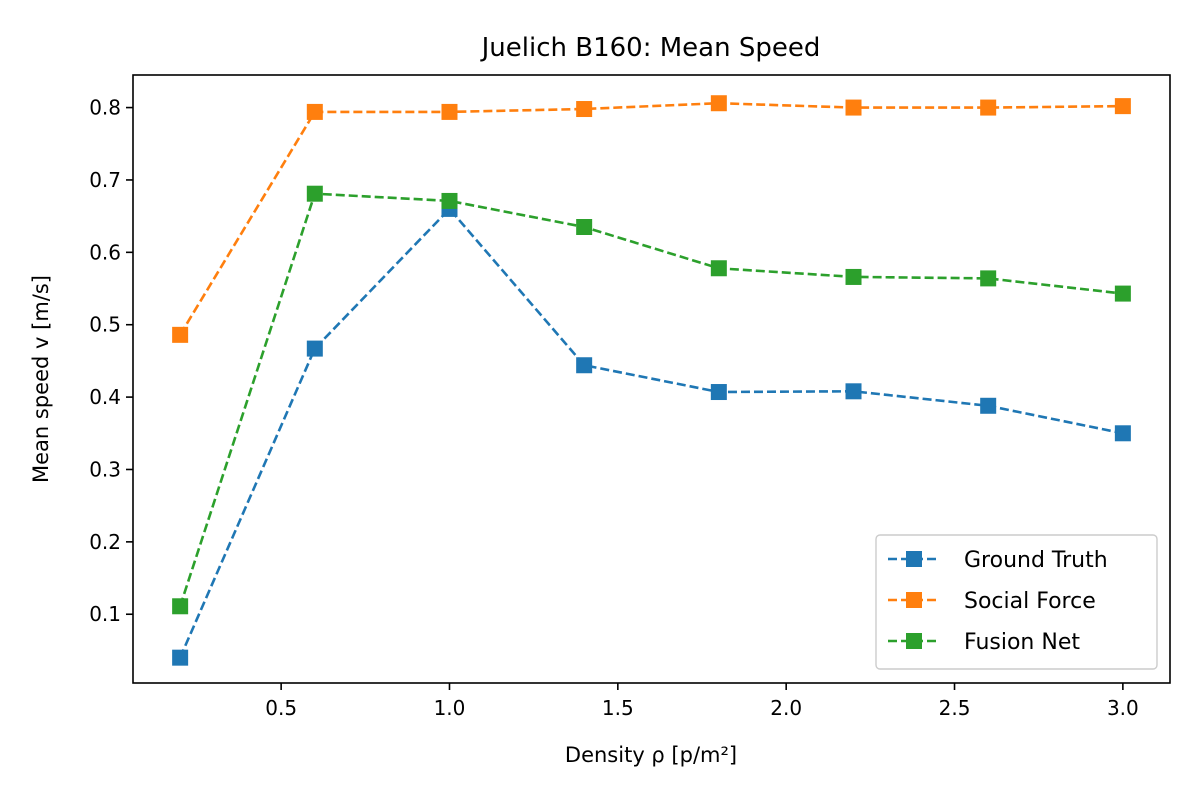 Image resolution: width=1200 pixels, height=800 pixels. I want to click on y-tick-label: 0.1, so click(105, 614).